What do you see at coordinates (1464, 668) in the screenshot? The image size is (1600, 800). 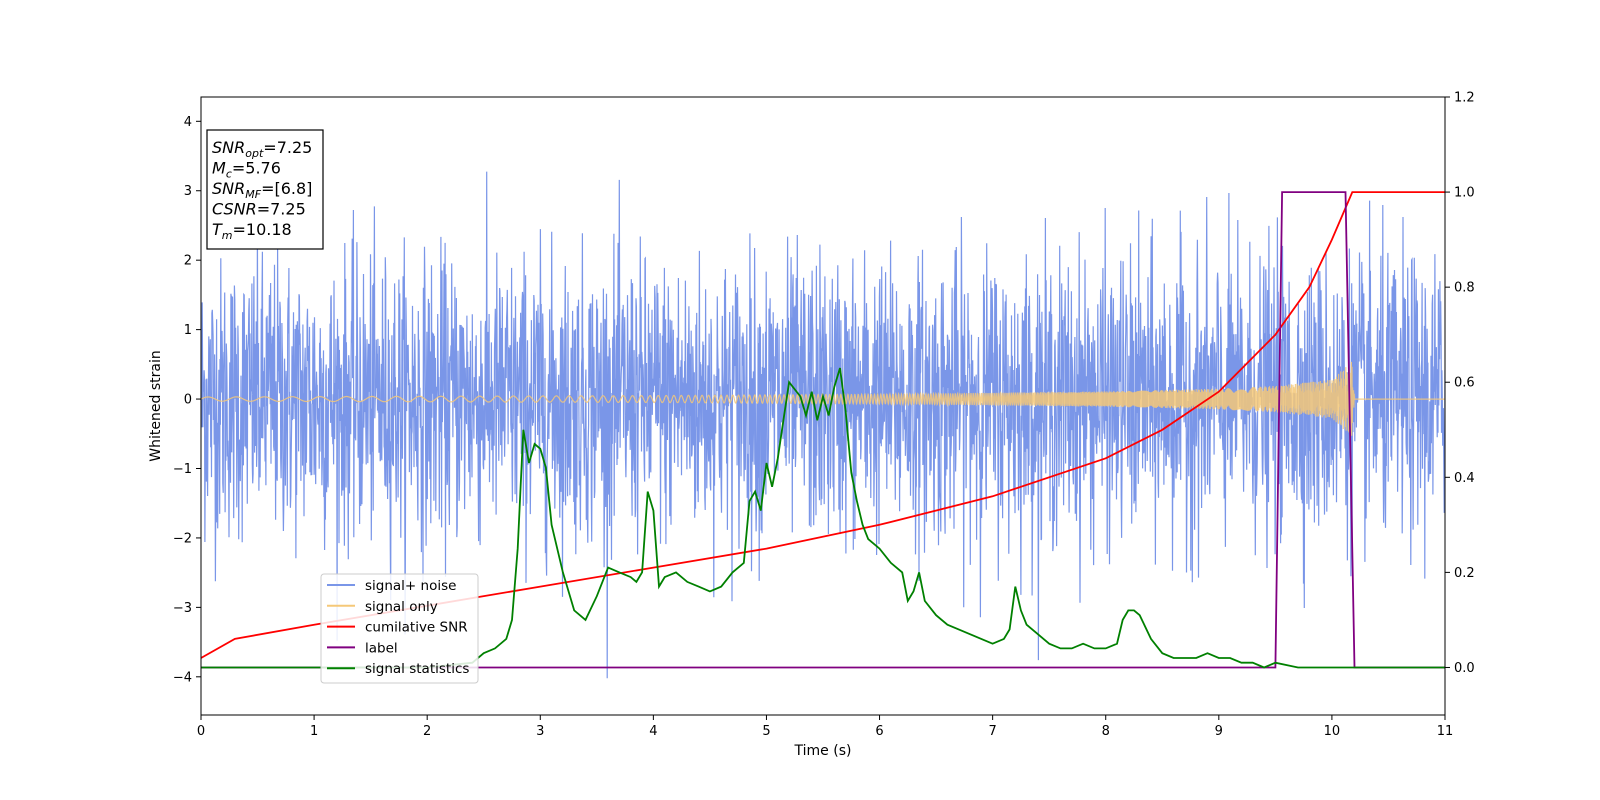 I see `y-tick-right-label: 0.0` at bounding box center [1464, 668].